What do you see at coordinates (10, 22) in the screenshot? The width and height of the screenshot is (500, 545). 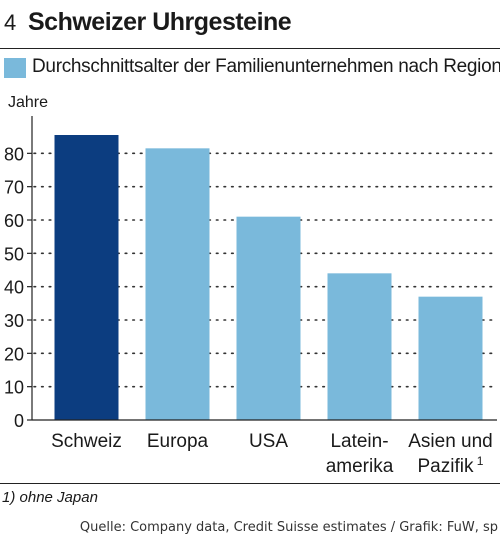 I see `figure-number: 4` at bounding box center [10, 22].